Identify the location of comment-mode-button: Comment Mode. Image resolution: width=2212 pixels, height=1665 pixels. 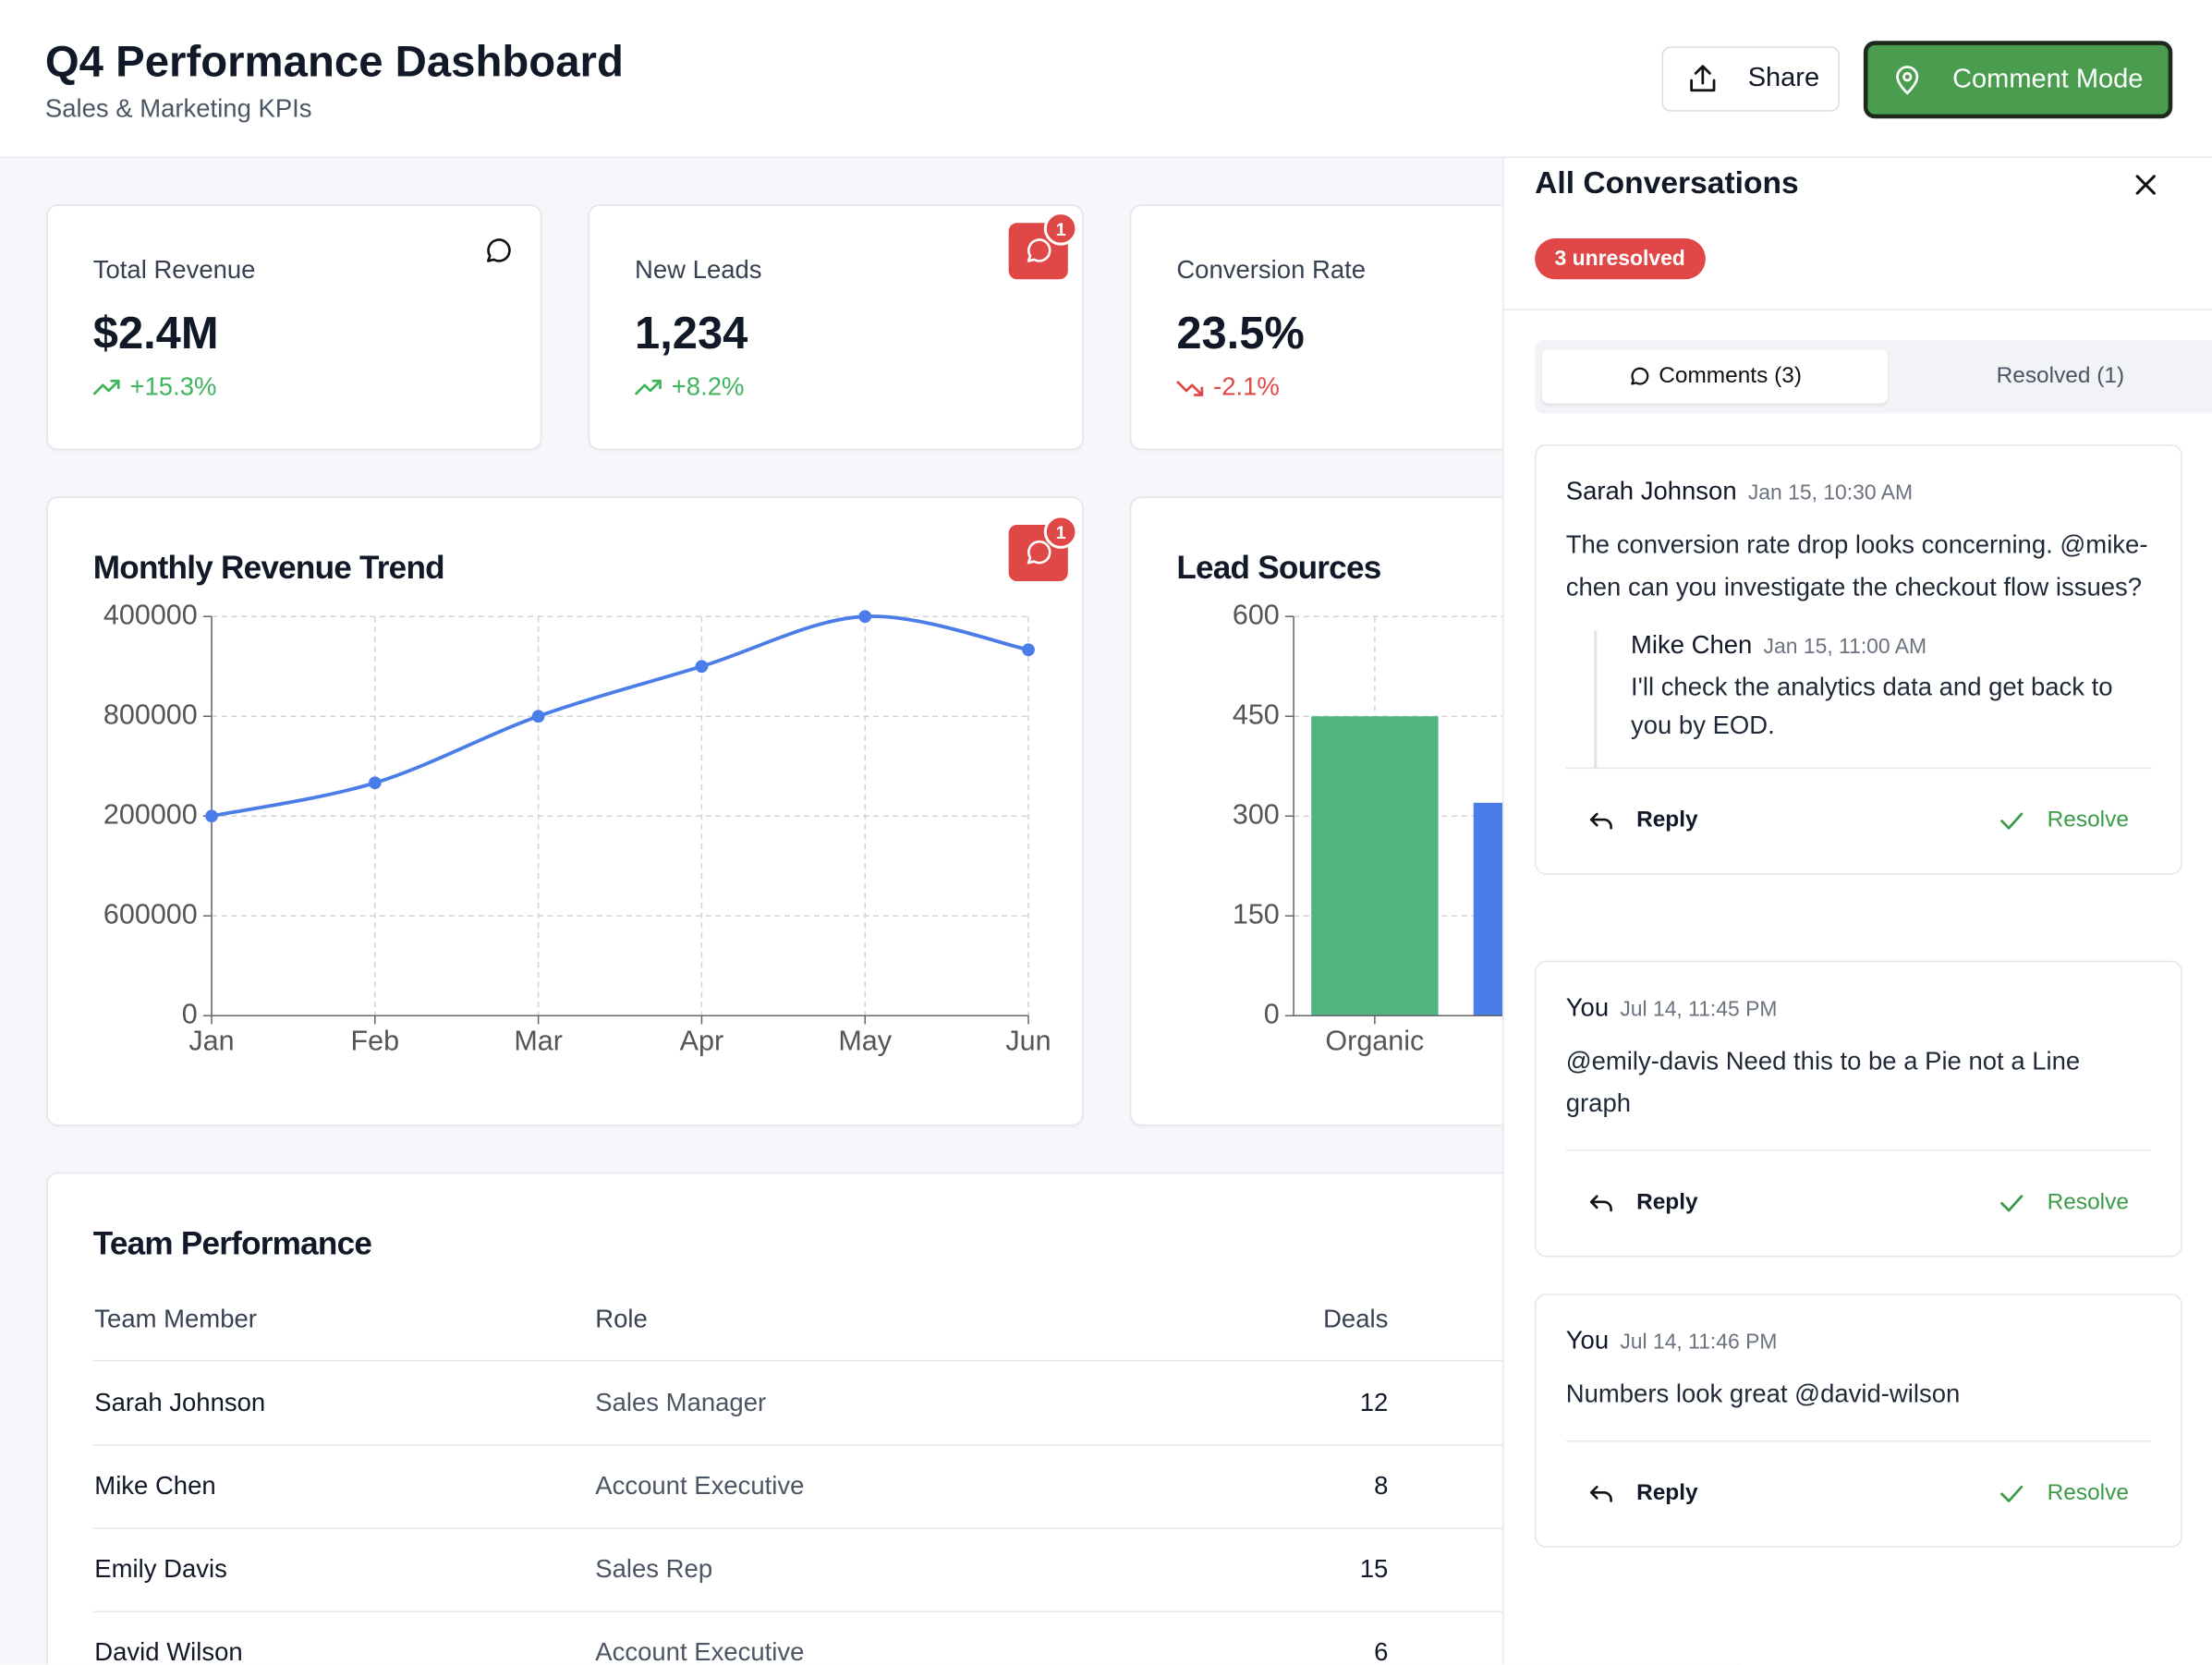
(2018, 80).